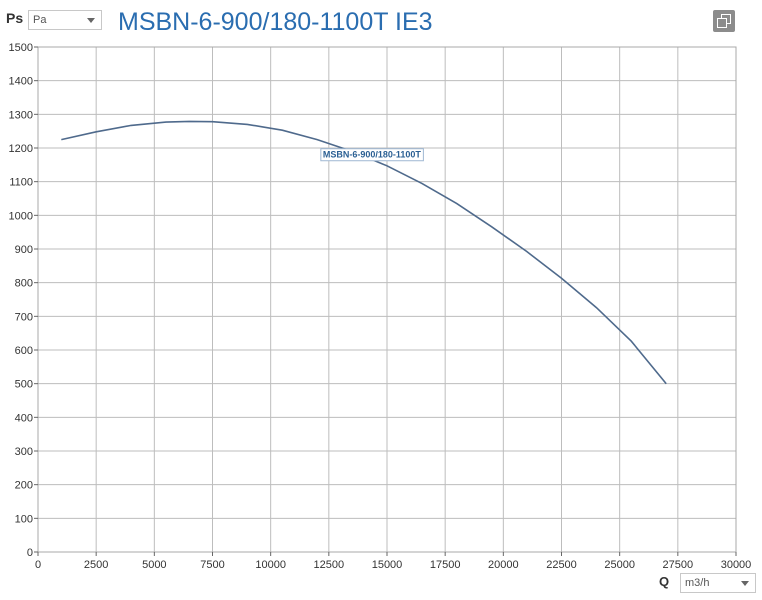  I want to click on copy-icon-front, so click(722, 23).